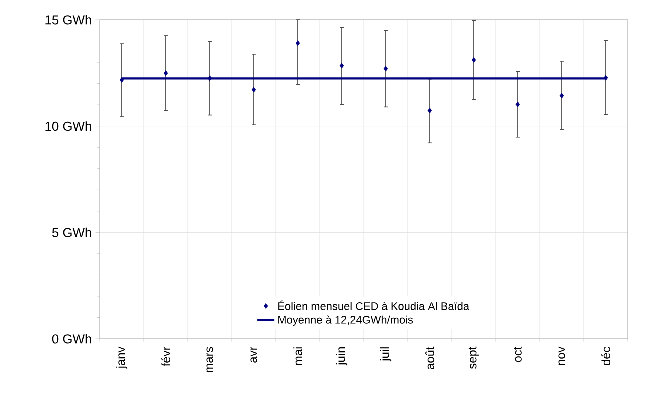  I want to click on x-tick-label: août, so click(430, 358).